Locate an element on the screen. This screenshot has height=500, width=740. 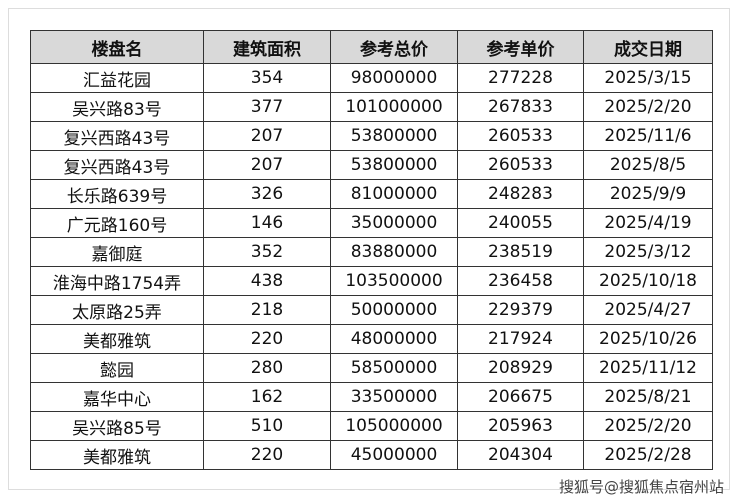
cell-text: 218 is located at coordinates (267, 310).